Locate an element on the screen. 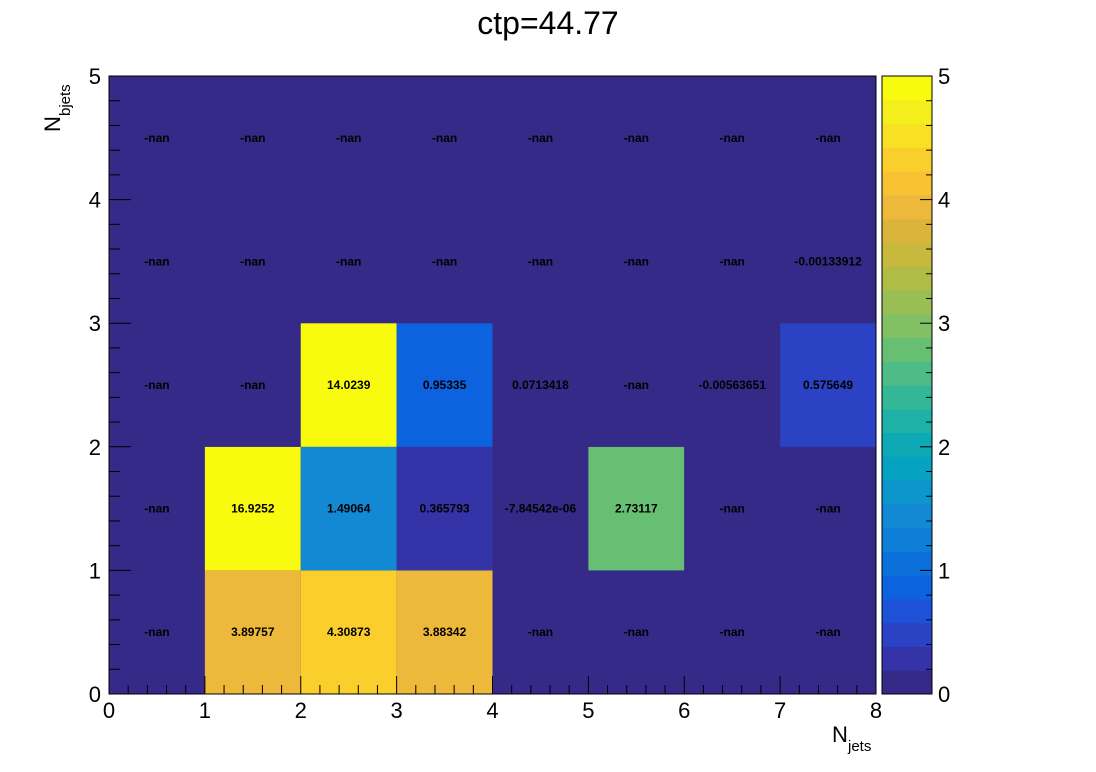 The width and height of the screenshot is (1096, 772). y-tick-label: 0 is located at coordinates (95, 694).